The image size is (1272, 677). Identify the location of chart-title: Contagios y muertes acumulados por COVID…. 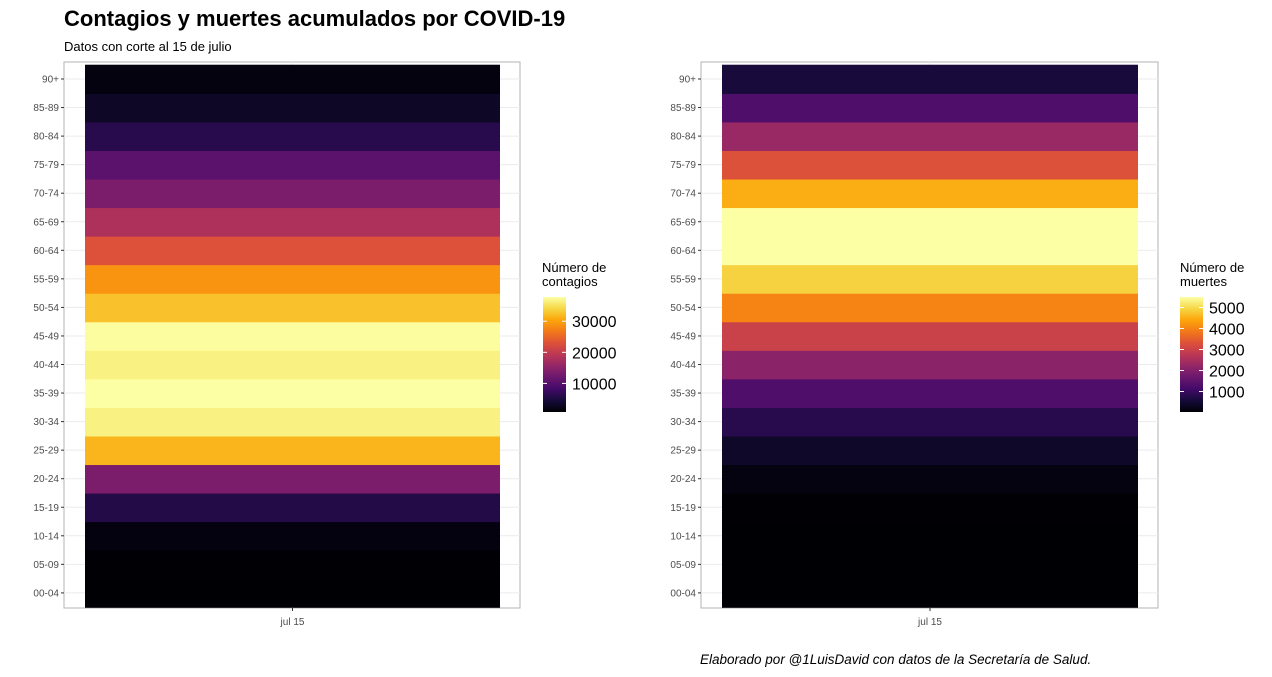
(315, 18).